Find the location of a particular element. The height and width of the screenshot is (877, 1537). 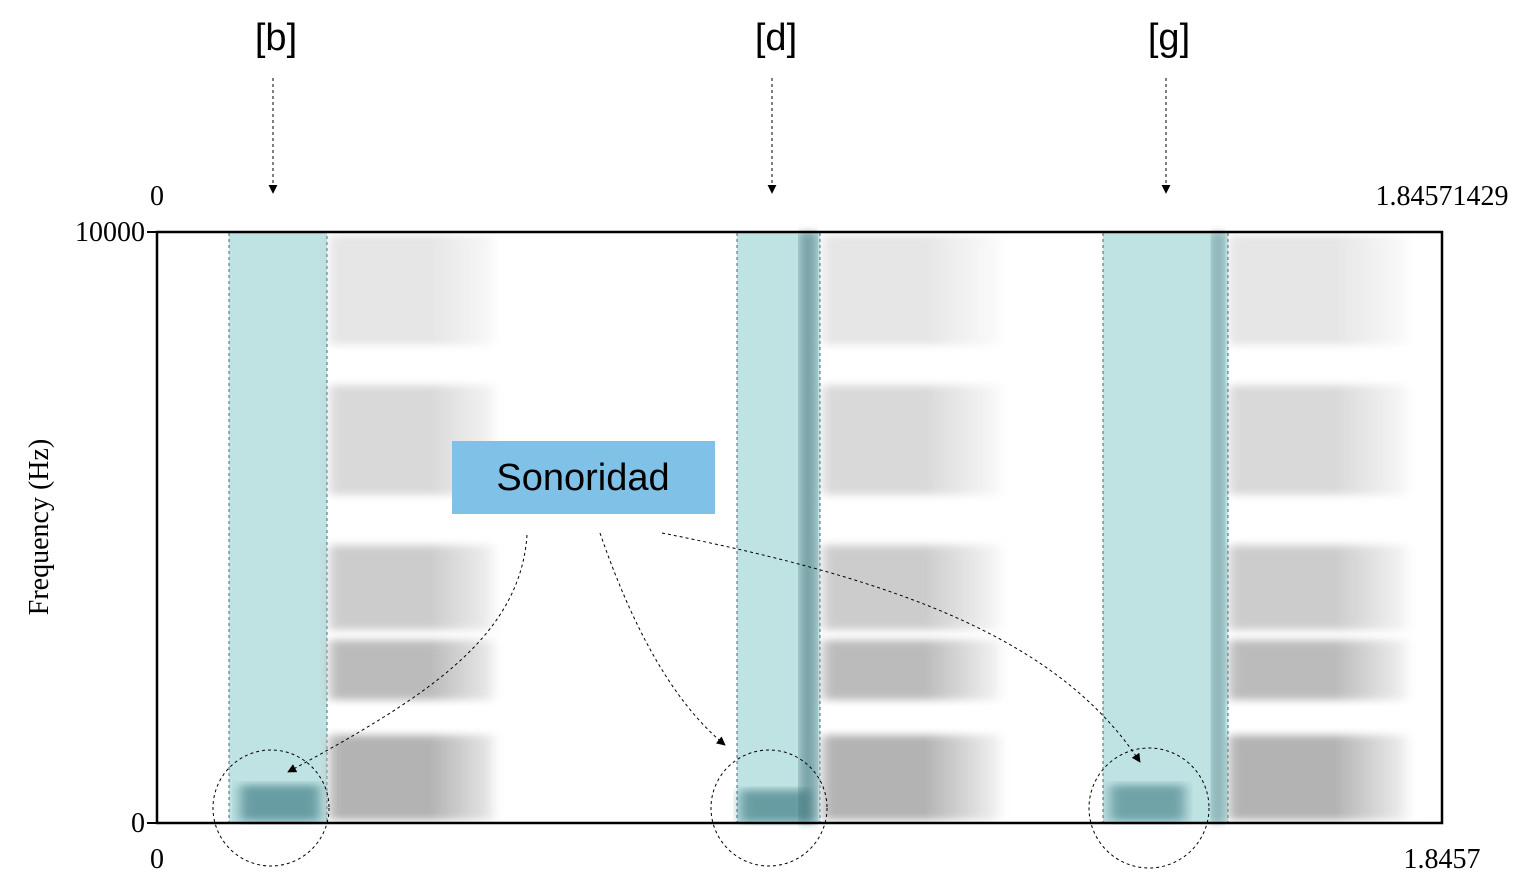

segment-arrows is located at coordinates (719, 136).